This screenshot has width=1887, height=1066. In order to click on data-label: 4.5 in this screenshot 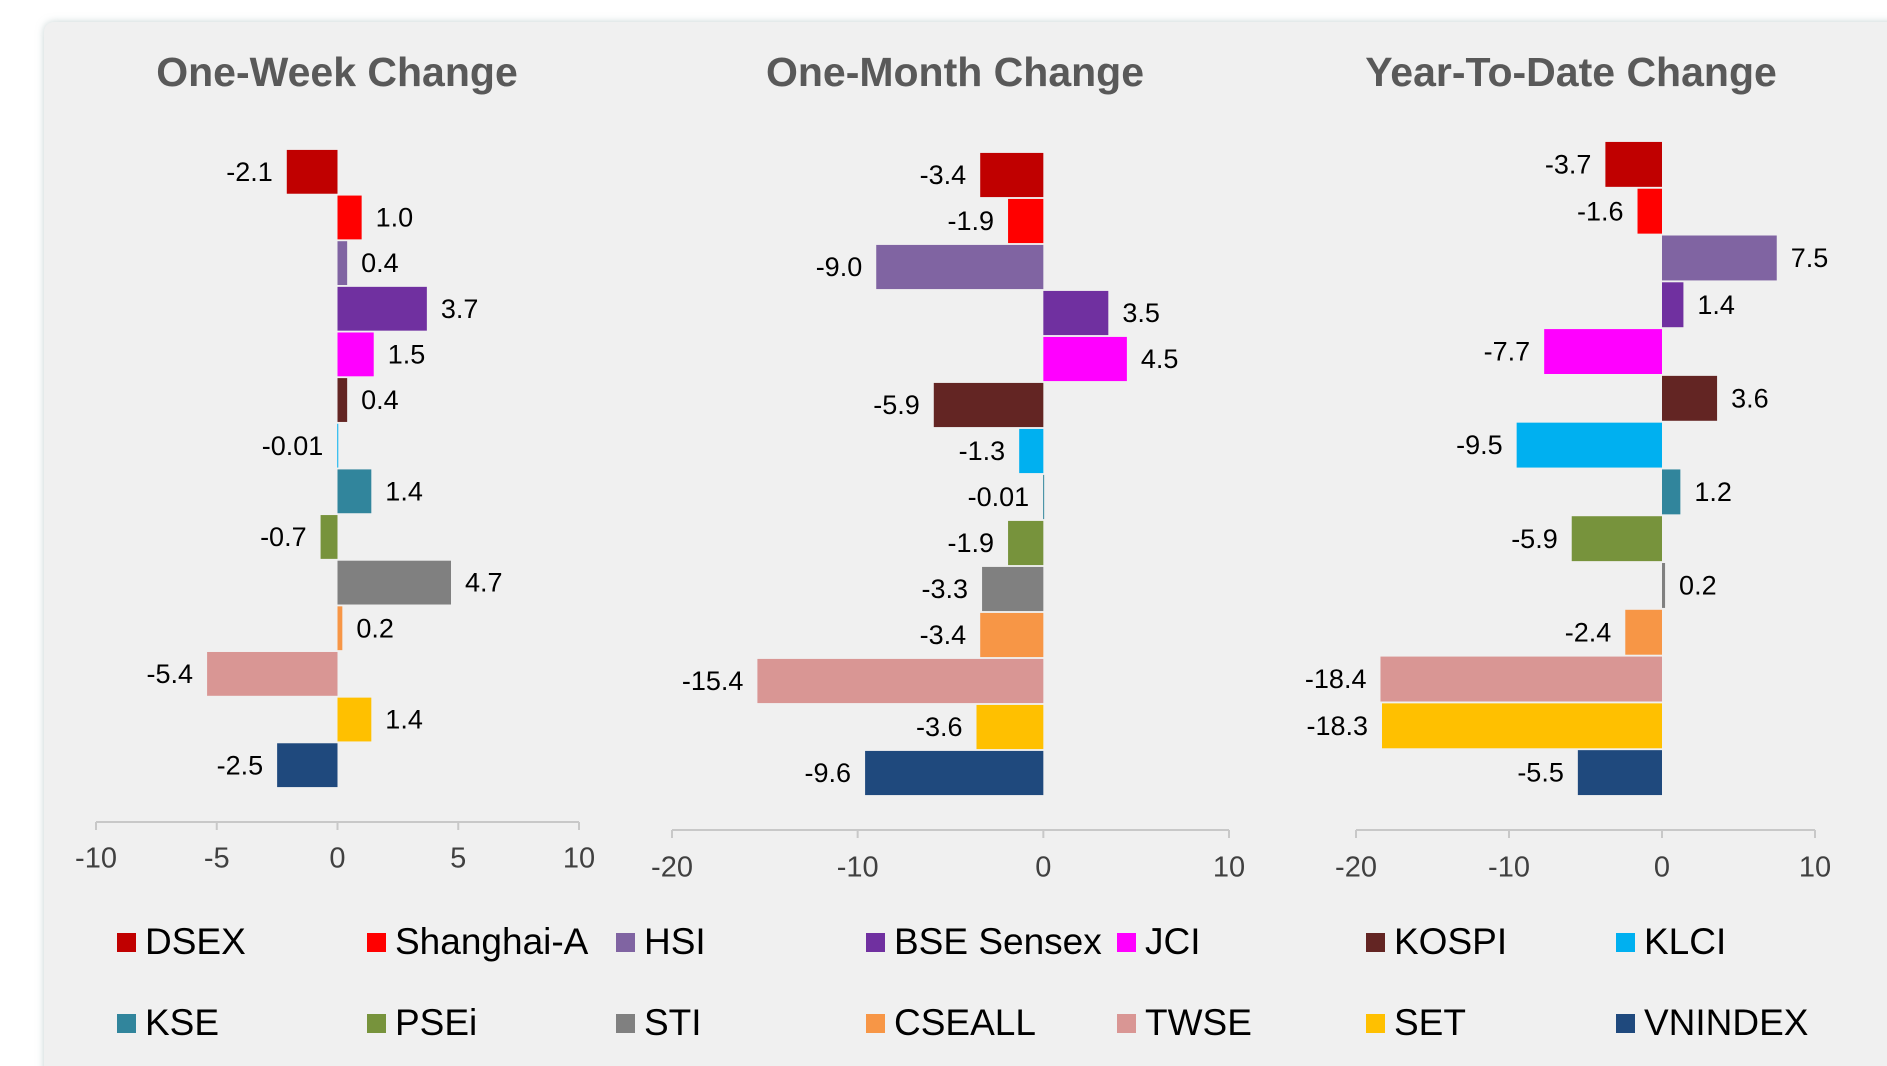, I will do `click(1160, 359)`.